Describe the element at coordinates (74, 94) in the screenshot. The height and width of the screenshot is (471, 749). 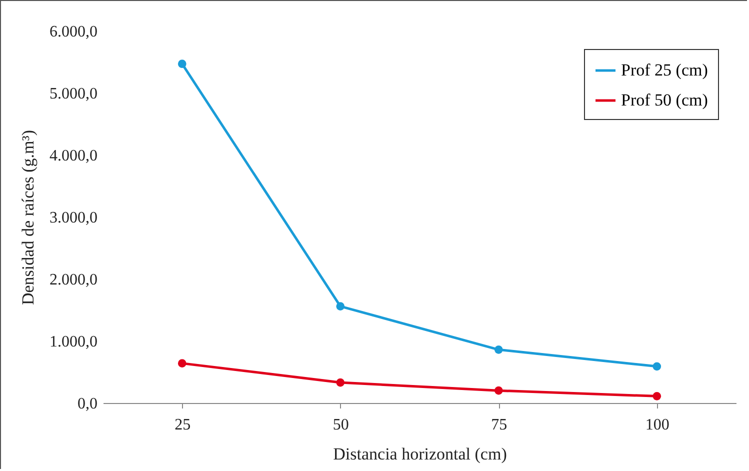
I see `y-tick-label: 5.000,0` at that location.